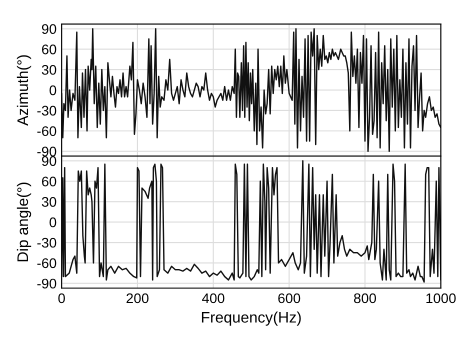 The height and width of the screenshot is (343, 474). What do you see at coordinates (24, 222) in the screenshot?
I see `y-axis-title: Dip angle(°)` at bounding box center [24, 222].